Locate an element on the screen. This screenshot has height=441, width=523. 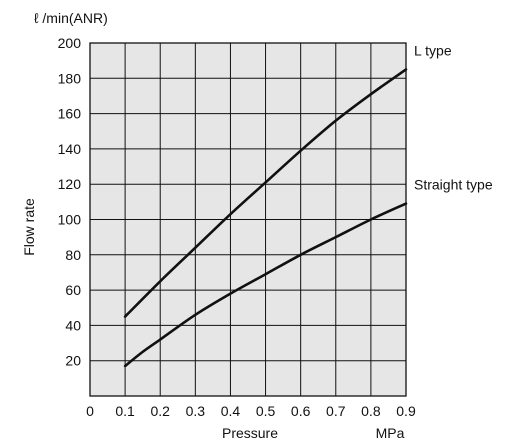
x-tick-label: 0.7 is located at coordinates (336, 411).